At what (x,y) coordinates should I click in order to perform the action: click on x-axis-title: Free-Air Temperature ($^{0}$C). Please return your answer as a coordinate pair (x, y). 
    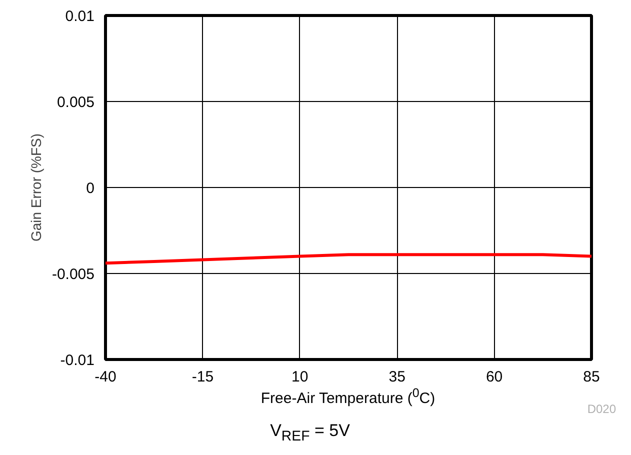
    Looking at the image, I should click on (348, 396).